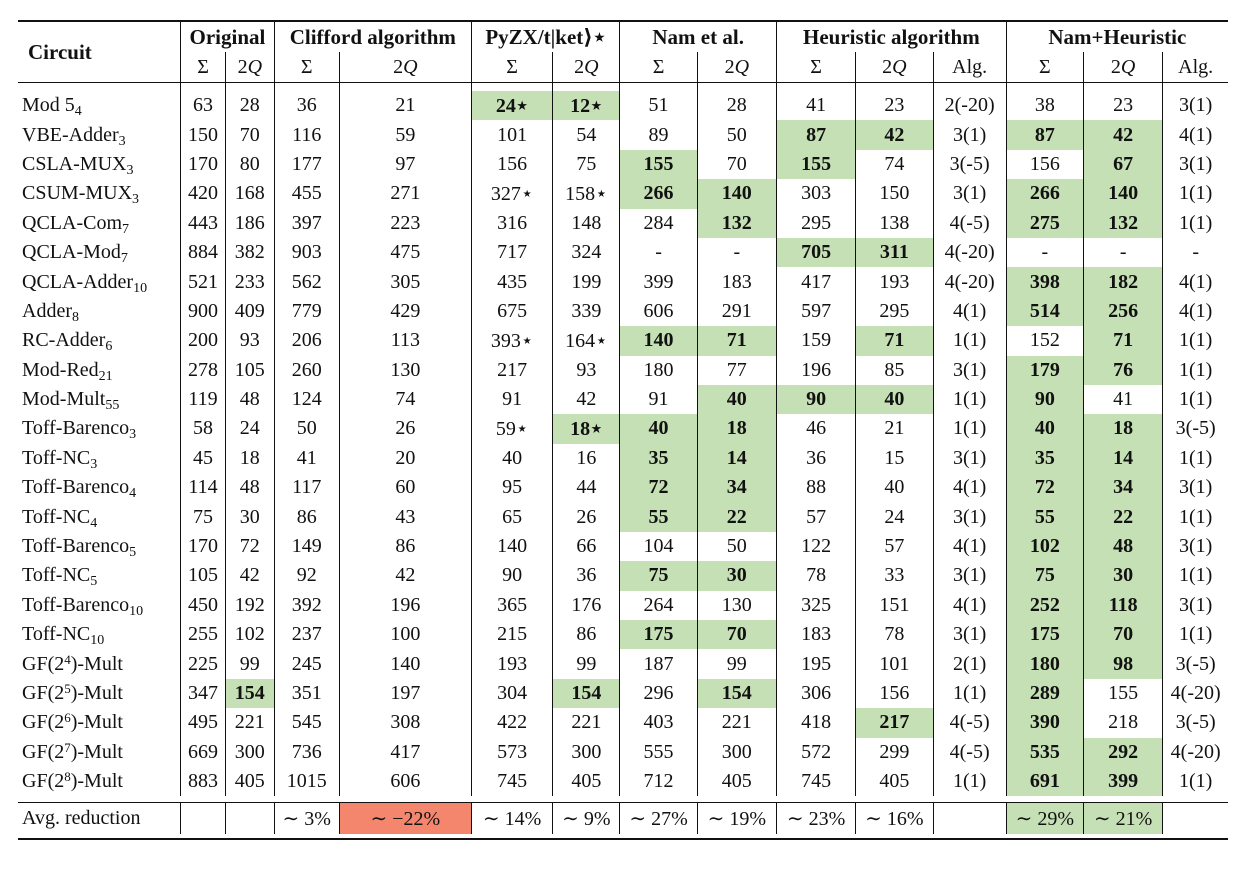  What do you see at coordinates (1195, 106) in the screenshot?
I see `value-cell: 3(1)` at bounding box center [1195, 106].